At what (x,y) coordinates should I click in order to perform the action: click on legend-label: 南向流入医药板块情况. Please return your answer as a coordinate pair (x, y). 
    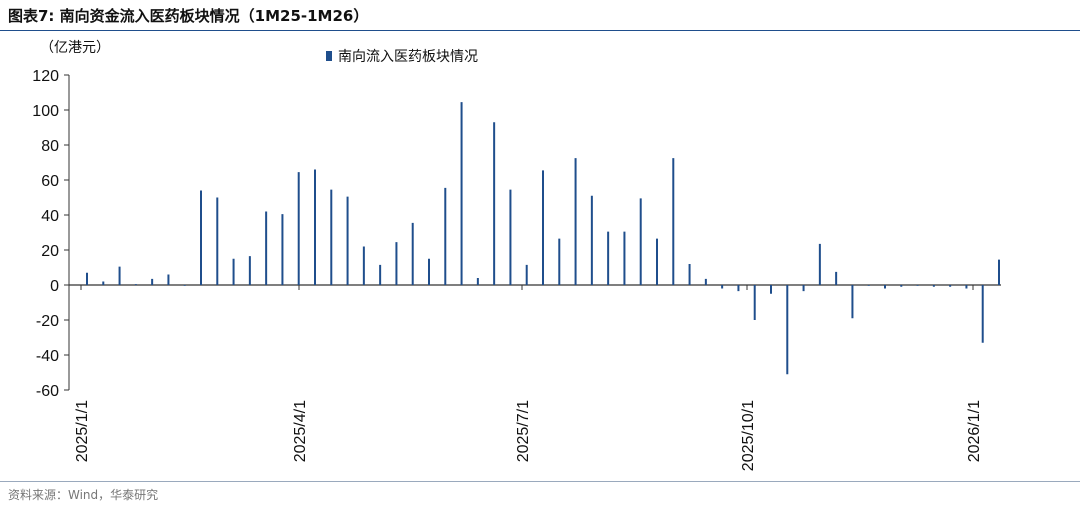
    Looking at the image, I should click on (408, 57).